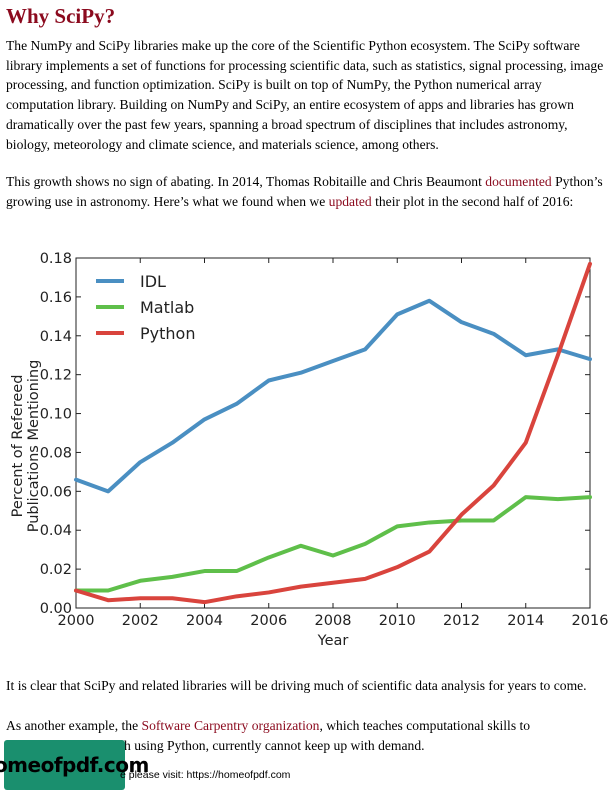 This screenshot has width=612, height=792. I want to click on y-tick-label: 0.12, so click(56, 376).